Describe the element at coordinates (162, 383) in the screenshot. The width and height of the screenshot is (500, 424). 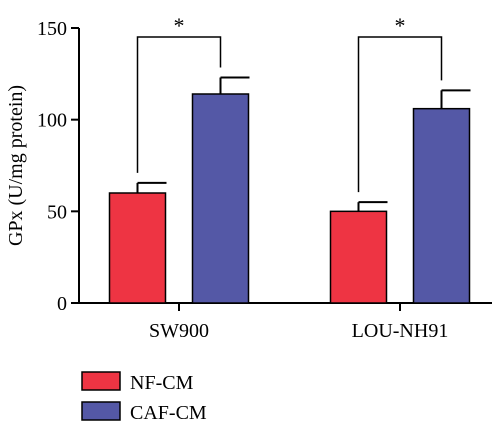
I see `legend-label: NF-CM` at that location.